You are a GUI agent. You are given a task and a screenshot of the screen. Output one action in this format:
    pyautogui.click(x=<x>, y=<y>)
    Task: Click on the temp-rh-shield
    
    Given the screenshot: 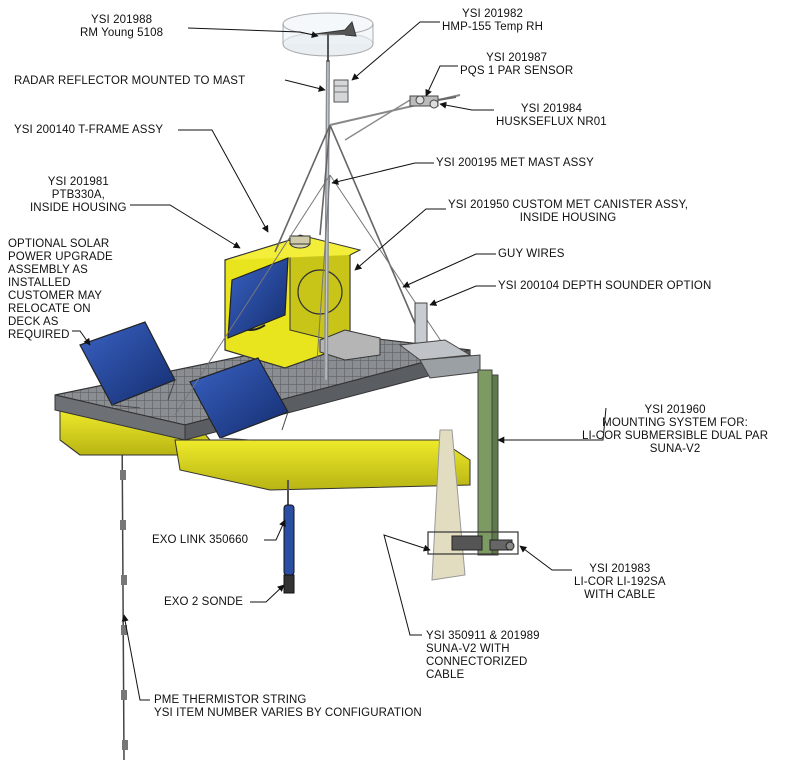 What is the action you would take?
    pyautogui.click(x=341, y=91)
    